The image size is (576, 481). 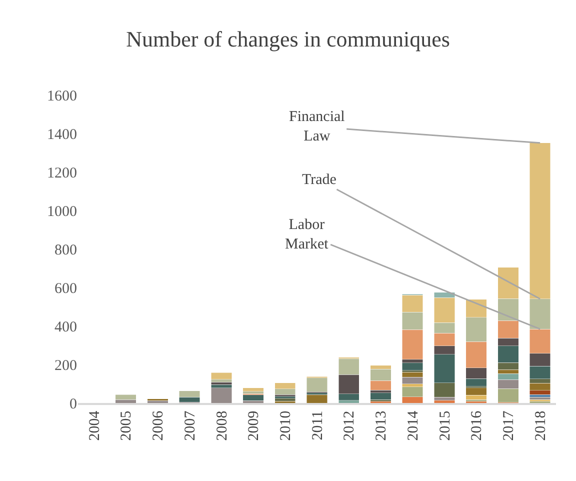 I want to click on x-tick-label: 2006, so click(x=158, y=425).